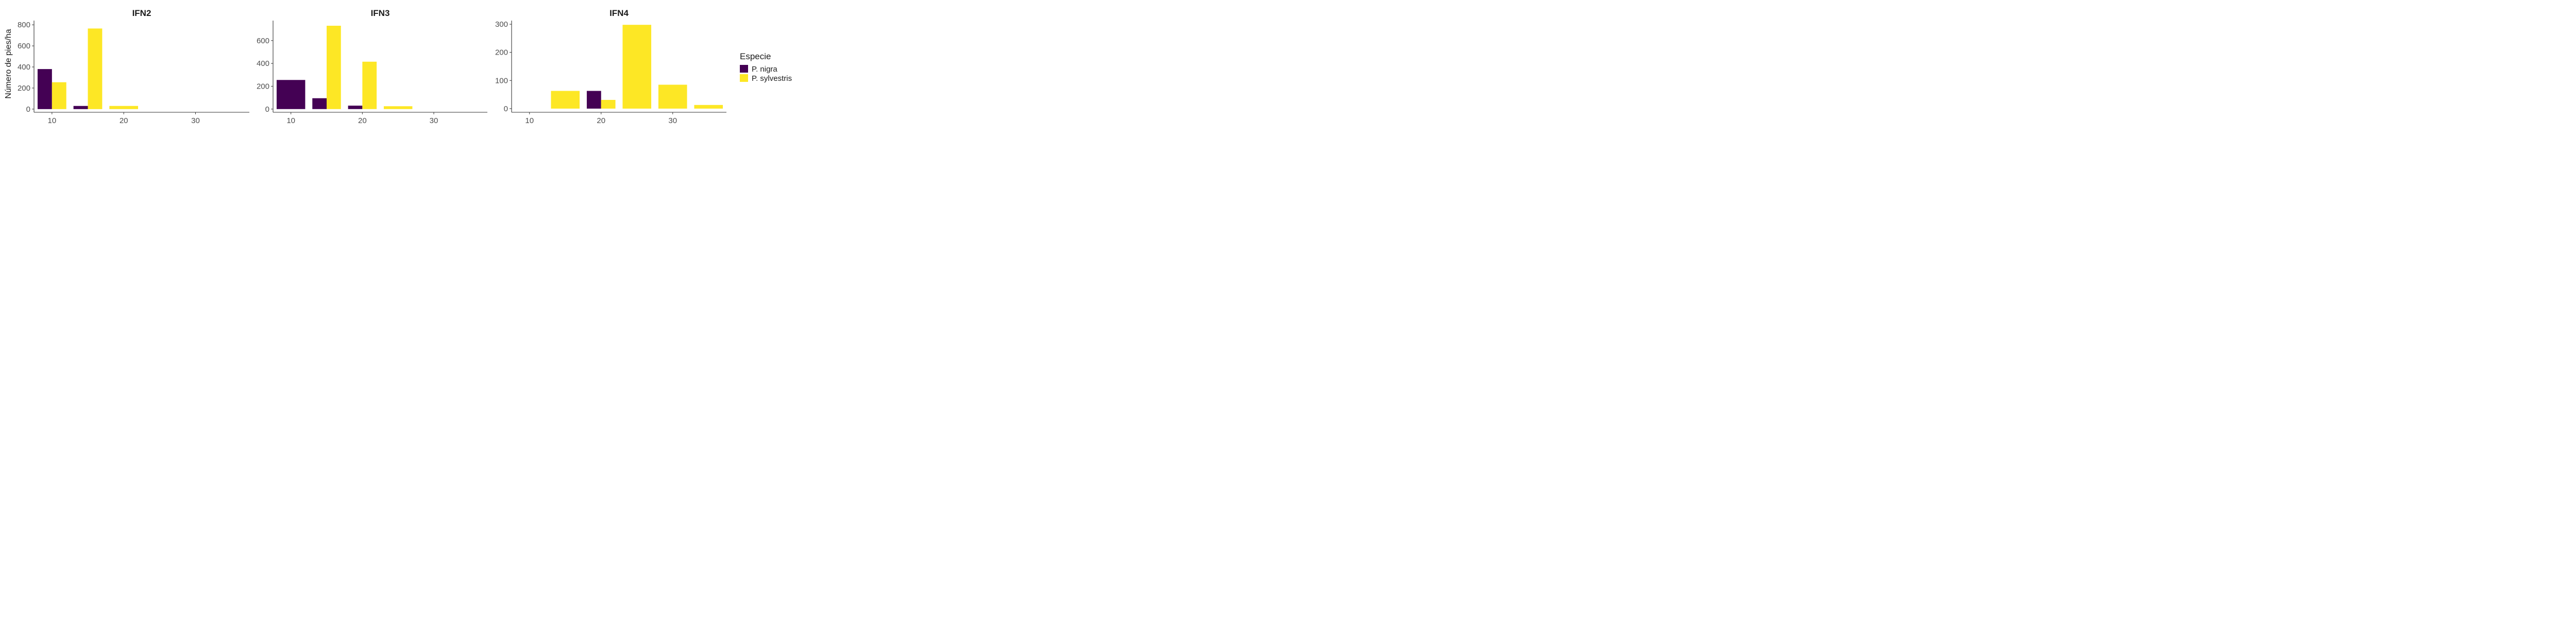  Describe the element at coordinates (8, 64) in the screenshot. I see `y-axis-title: Número de pies/ha` at that location.